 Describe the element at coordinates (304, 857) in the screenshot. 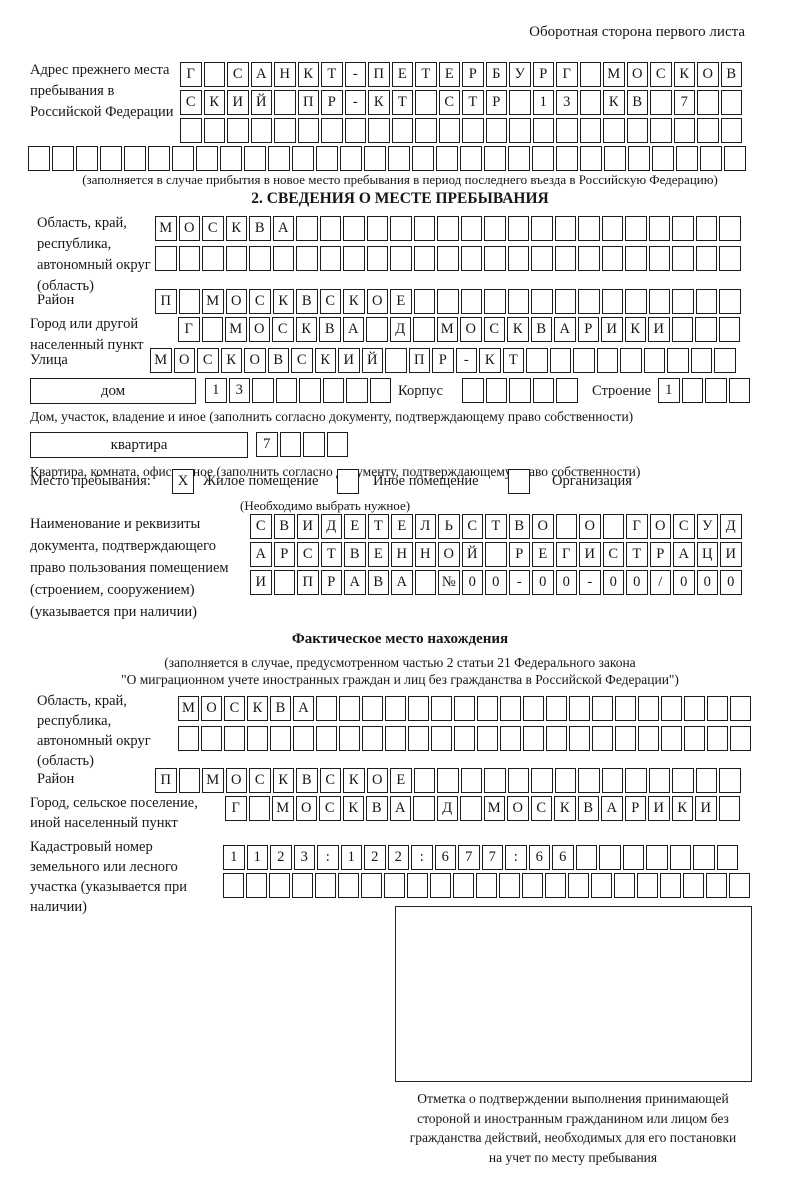

I see `char-cell: 3` at that location.